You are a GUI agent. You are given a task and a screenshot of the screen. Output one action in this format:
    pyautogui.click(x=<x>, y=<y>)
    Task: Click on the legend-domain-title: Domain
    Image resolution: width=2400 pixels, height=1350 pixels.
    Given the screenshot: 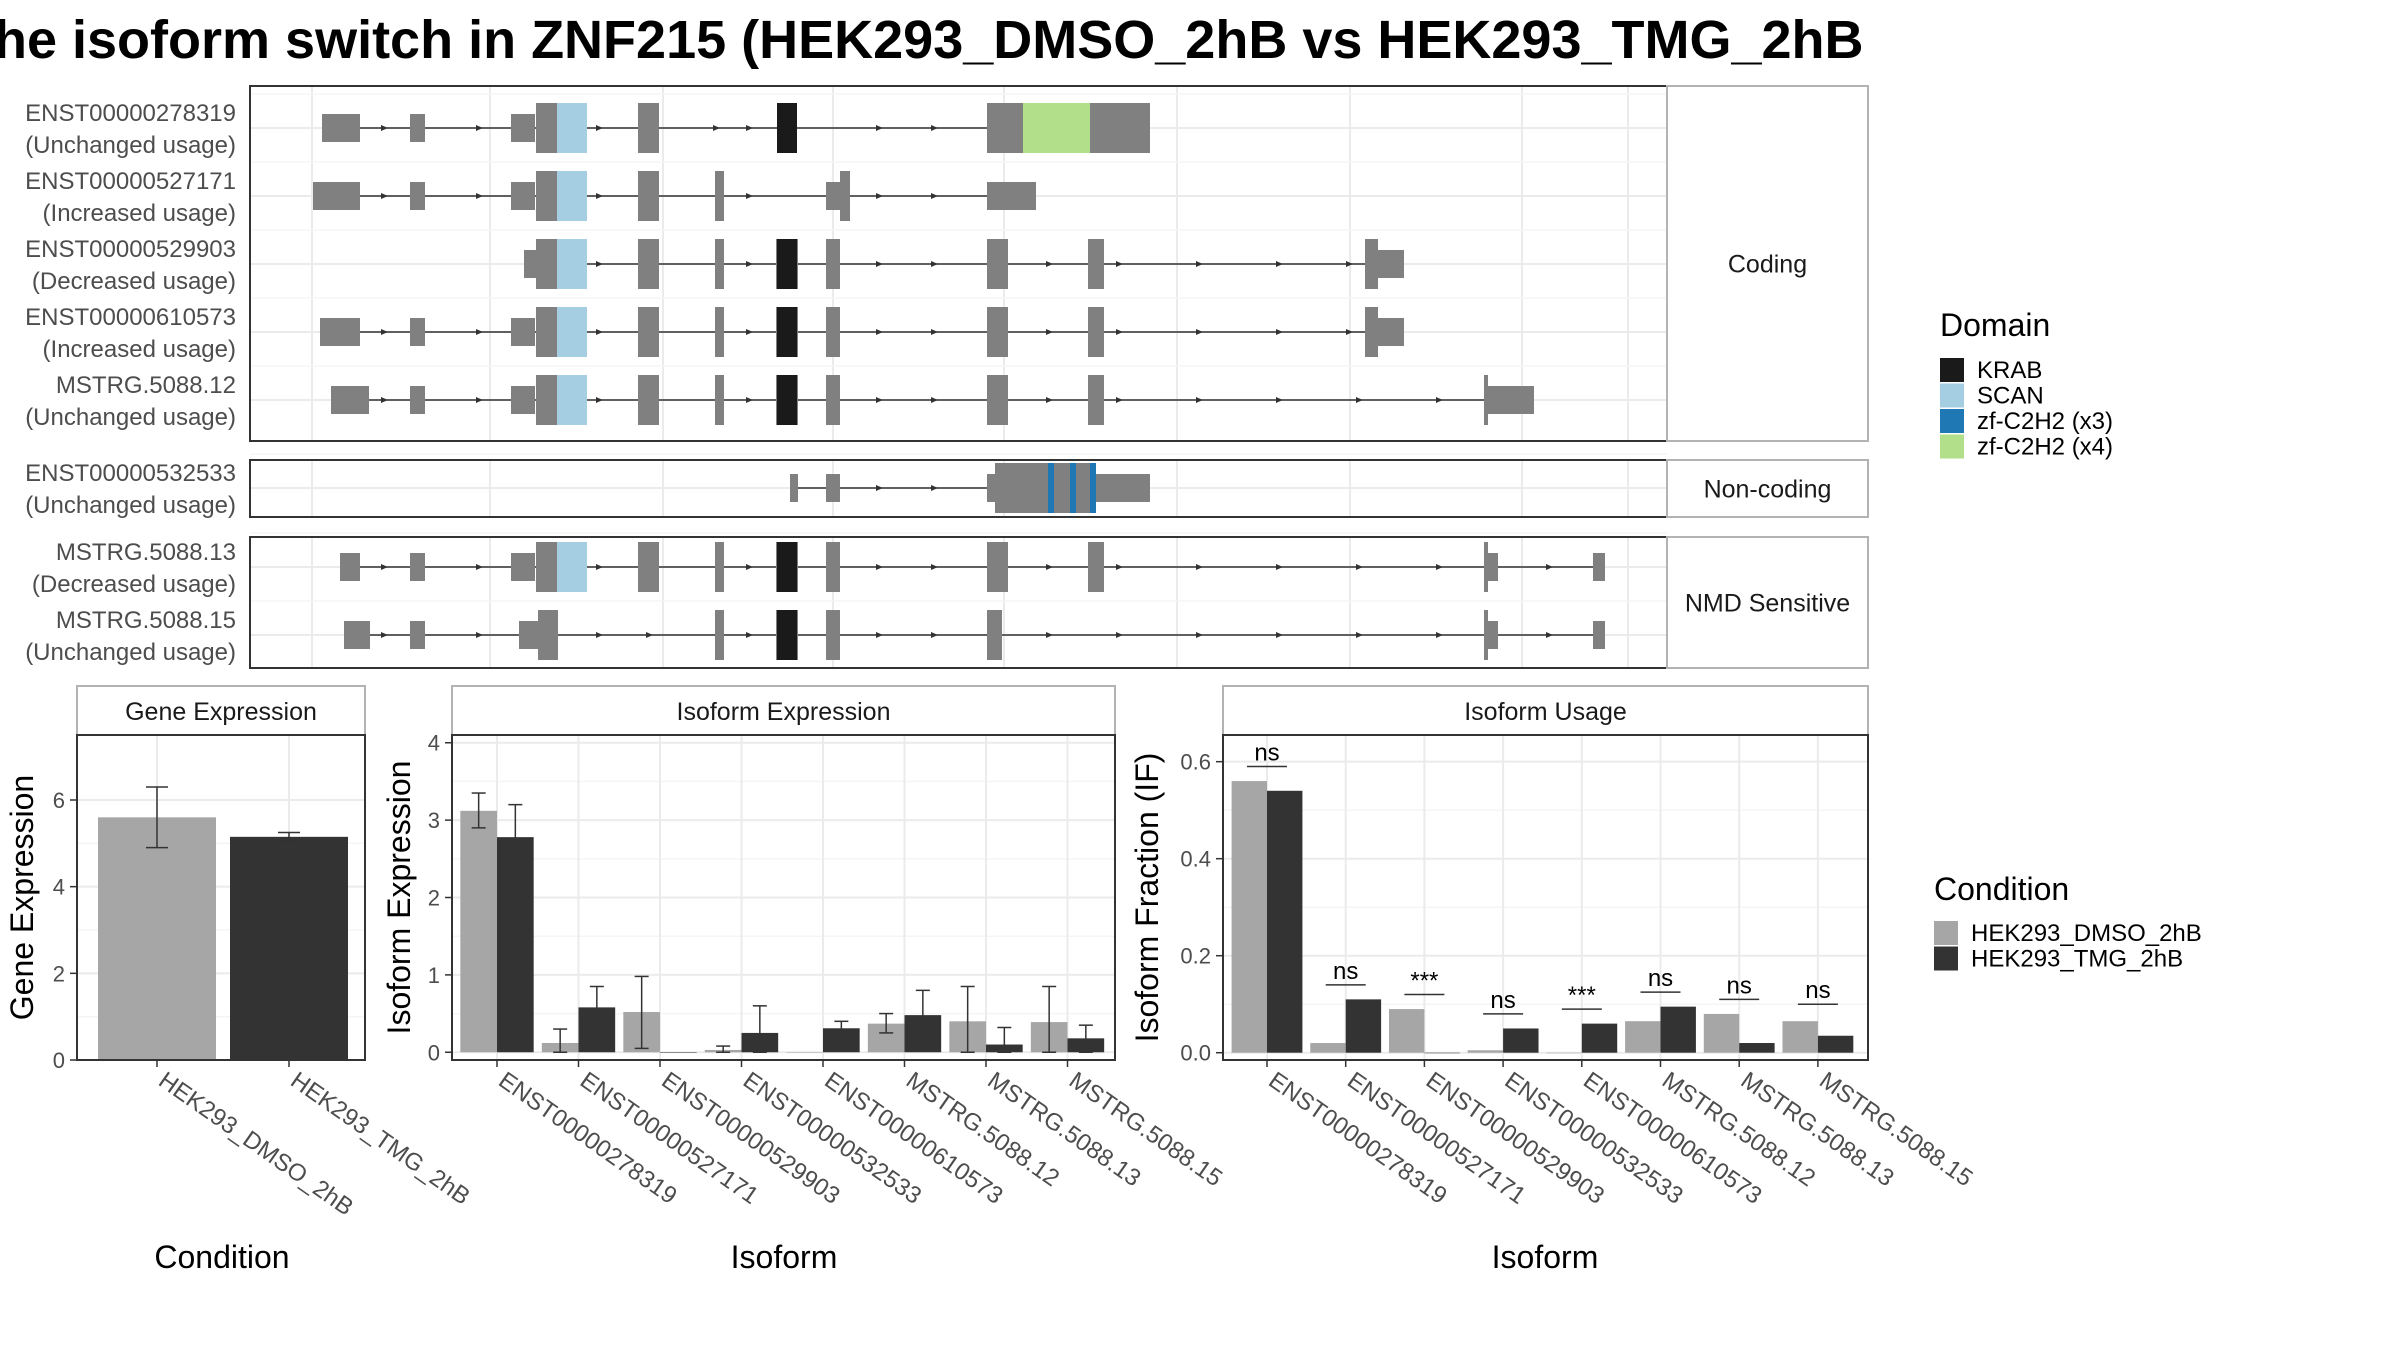 What is the action you would take?
    pyautogui.click(x=1995, y=325)
    